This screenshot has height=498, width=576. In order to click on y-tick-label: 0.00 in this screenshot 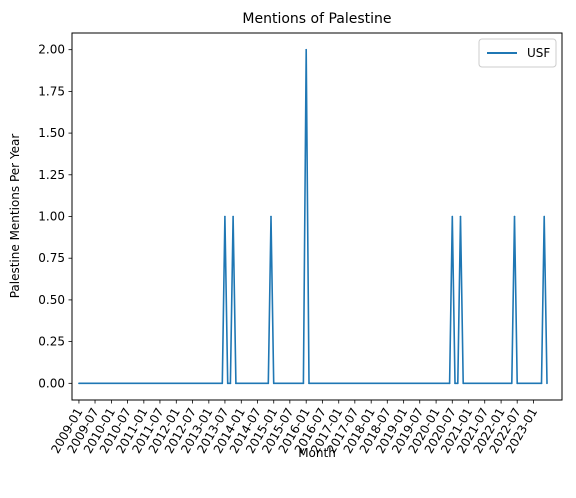, I will do `click(51, 383)`.